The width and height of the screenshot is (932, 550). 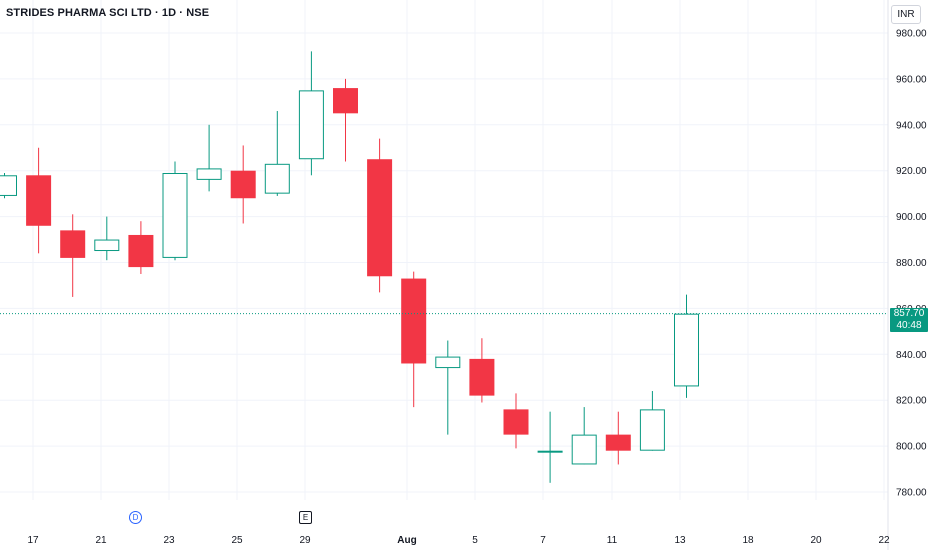 I want to click on time-tick-label: 7, so click(x=543, y=540).